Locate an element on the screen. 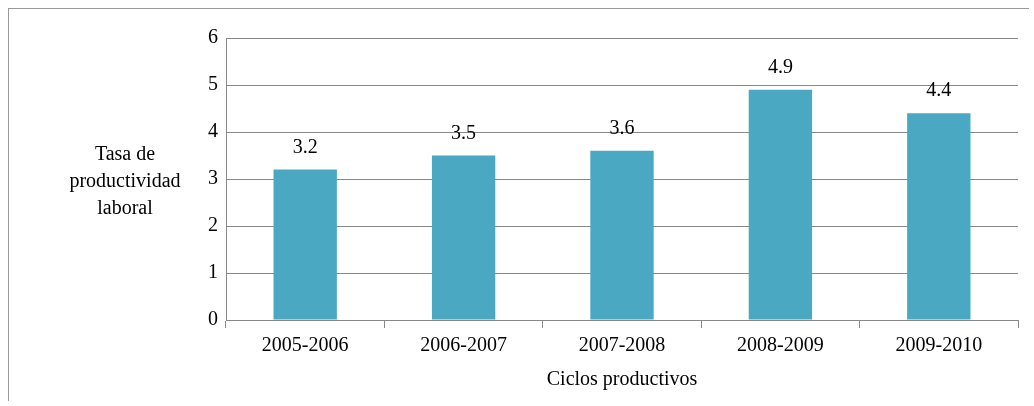 The height and width of the screenshot is (406, 1034). x-axis-title: Ciclos productivos is located at coordinates (622, 379).